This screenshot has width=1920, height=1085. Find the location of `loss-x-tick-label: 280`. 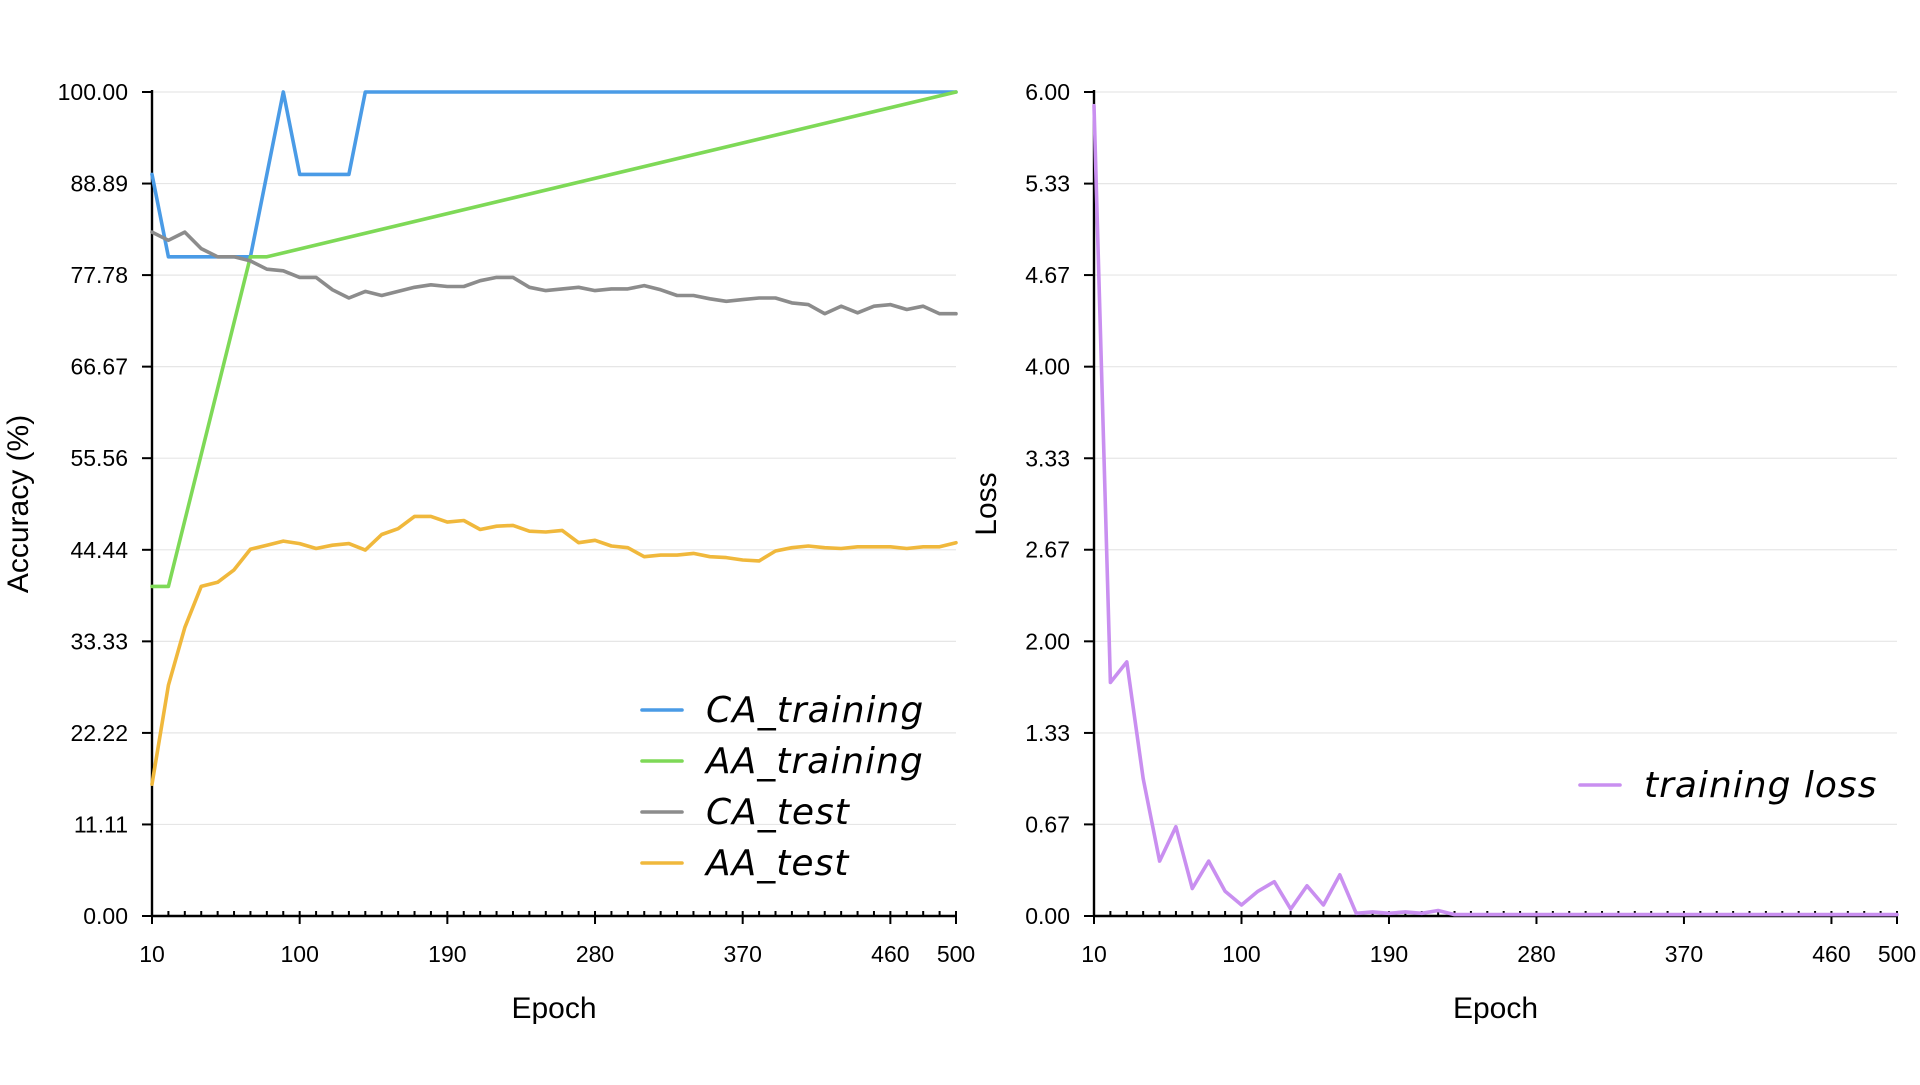

loss-x-tick-label: 280 is located at coordinates (1536, 954).